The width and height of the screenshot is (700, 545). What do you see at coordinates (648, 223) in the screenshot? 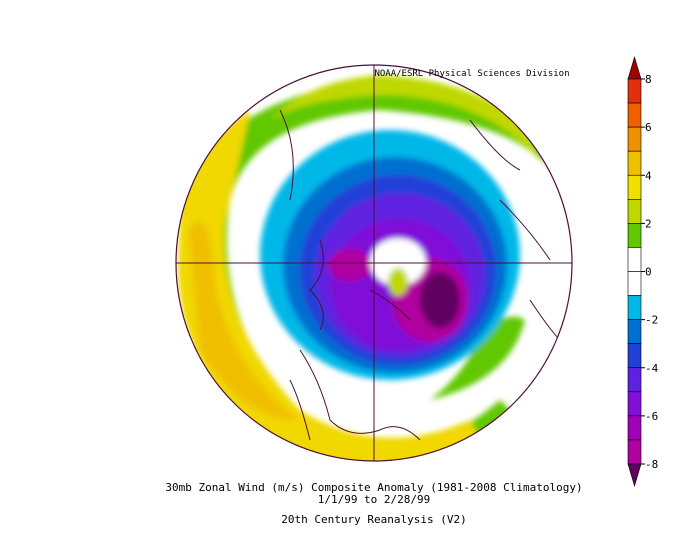
I see `colorbar-label: 2` at bounding box center [648, 223].